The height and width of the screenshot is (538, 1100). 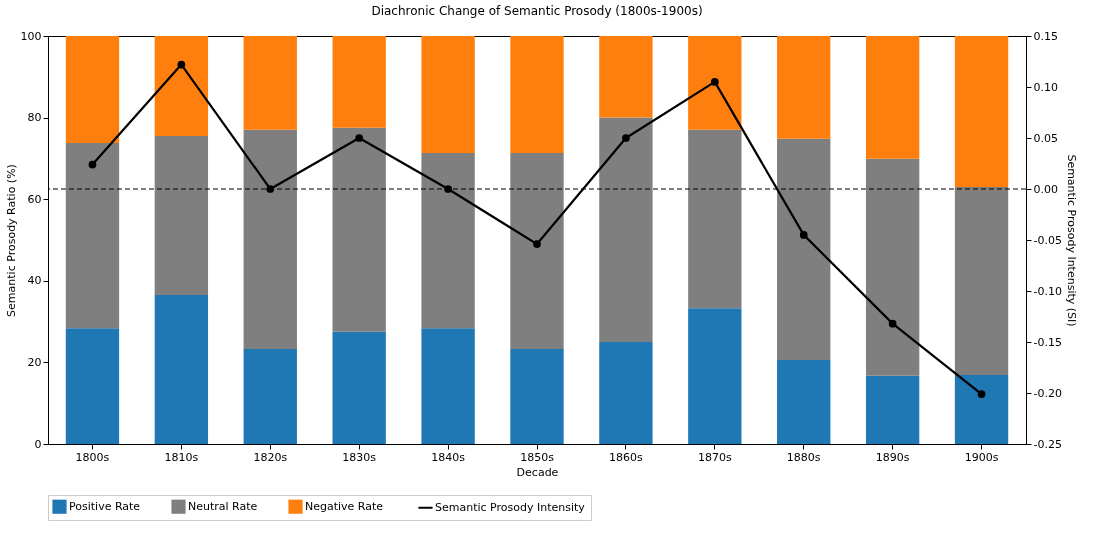 What do you see at coordinates (537, 472) in the screenshot?
I see `x-axis-title: Decade` at bounding box center [537, 472].